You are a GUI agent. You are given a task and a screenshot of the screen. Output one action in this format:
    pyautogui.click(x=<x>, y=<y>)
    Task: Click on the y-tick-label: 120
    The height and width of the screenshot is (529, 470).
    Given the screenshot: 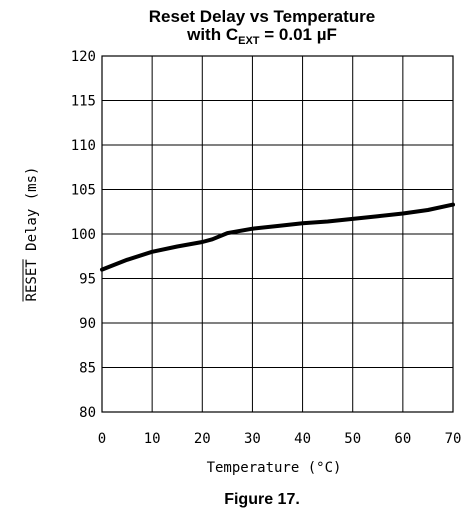 What is the action you would take?
    pyautogui.click(x=83, y=57)
    